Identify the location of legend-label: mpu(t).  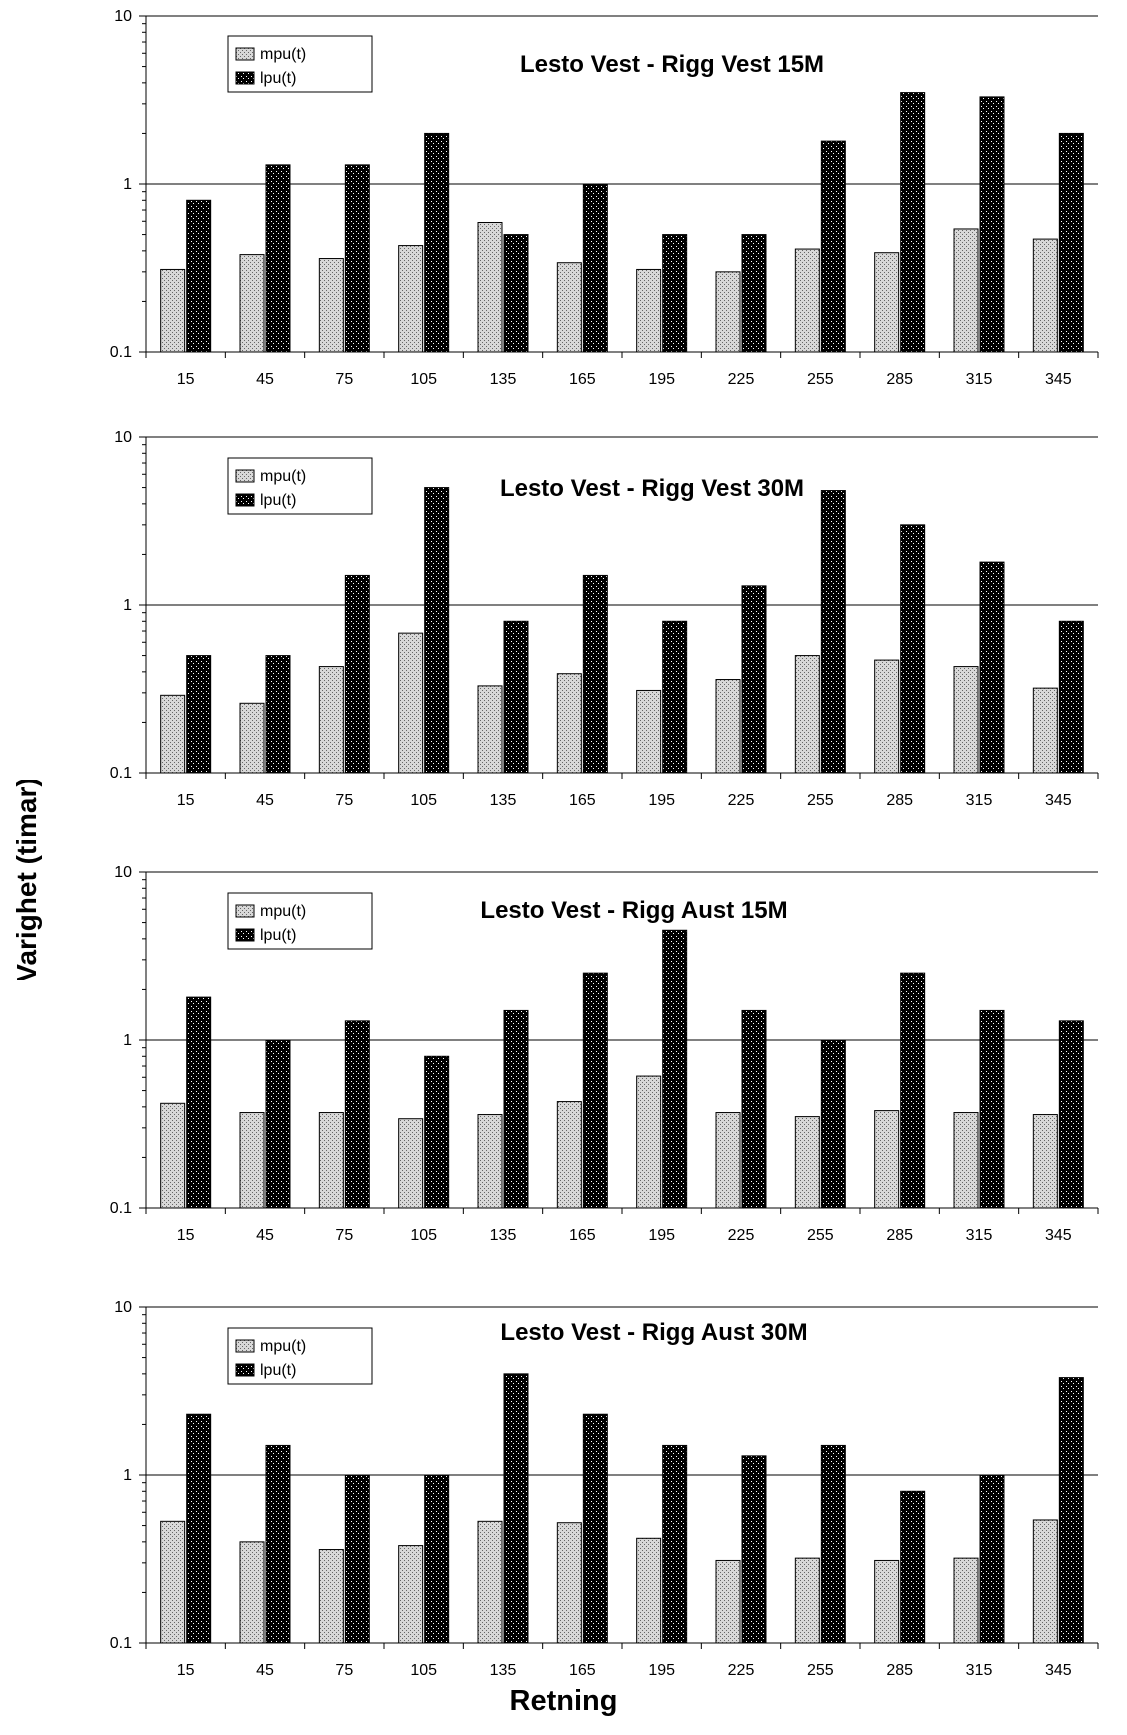
(283, 54).